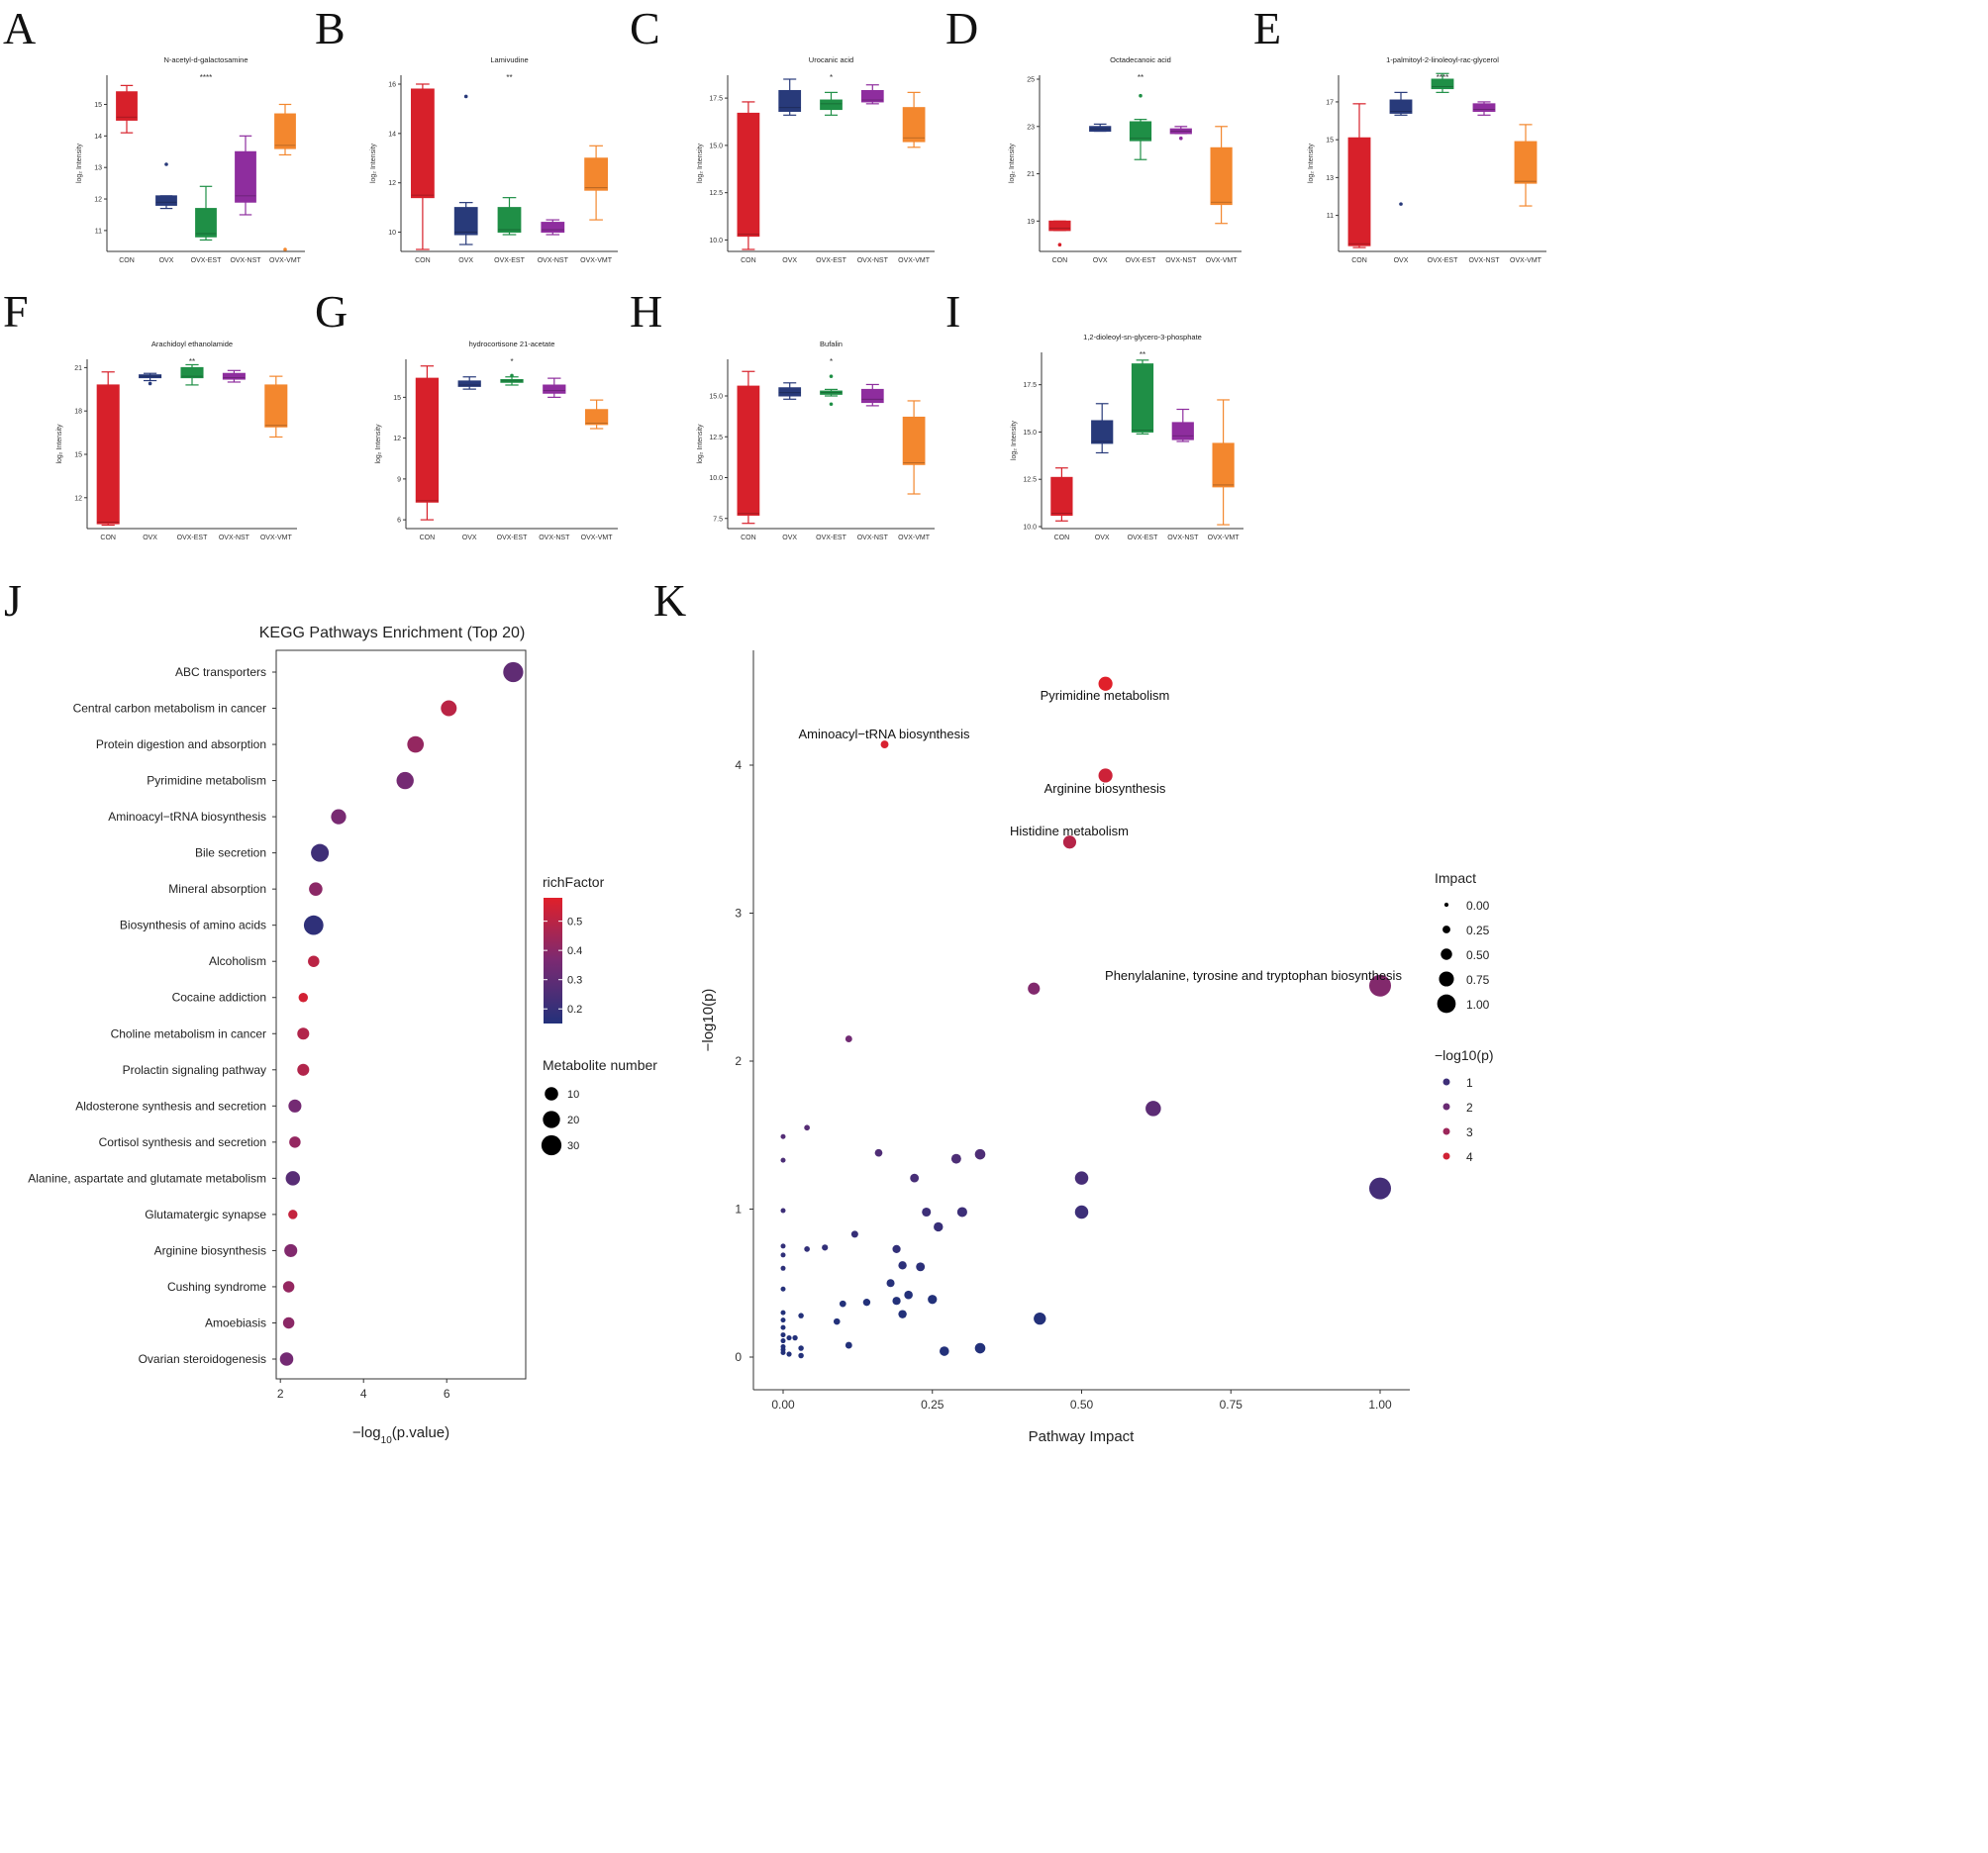 The width and height of the screenshot is (1988, 1853). What do you see at coordinates (182, 1142) in the screenshot?
I see `pathway-label: Cortisol synthesis and secretion` at bounding box center [182, 1142].